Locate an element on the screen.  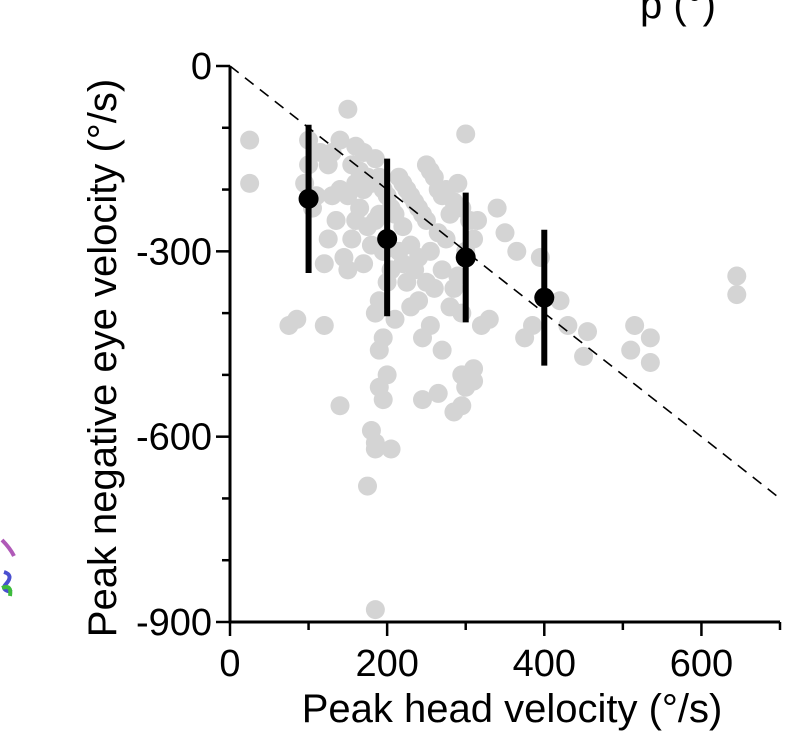
x-tick-label: 600 is located at coordinates (701, 664).